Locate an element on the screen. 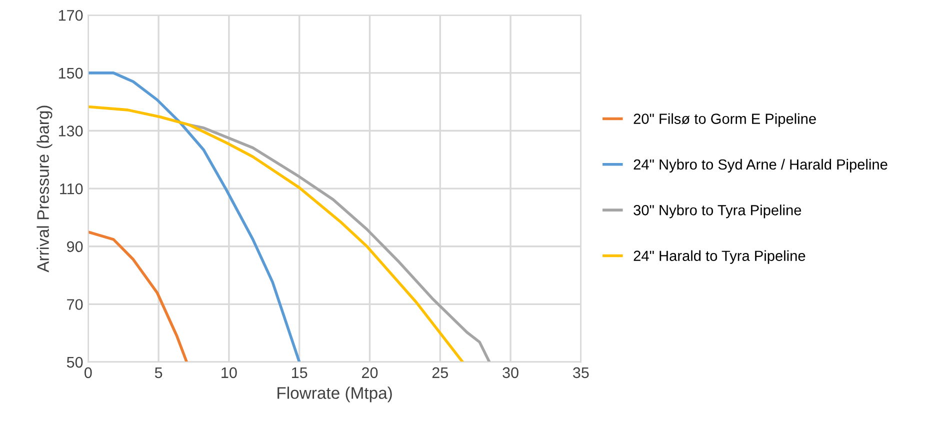  legend-label: 30" Nybro to Tyra Pipeline is located at coordinates (718, 211).